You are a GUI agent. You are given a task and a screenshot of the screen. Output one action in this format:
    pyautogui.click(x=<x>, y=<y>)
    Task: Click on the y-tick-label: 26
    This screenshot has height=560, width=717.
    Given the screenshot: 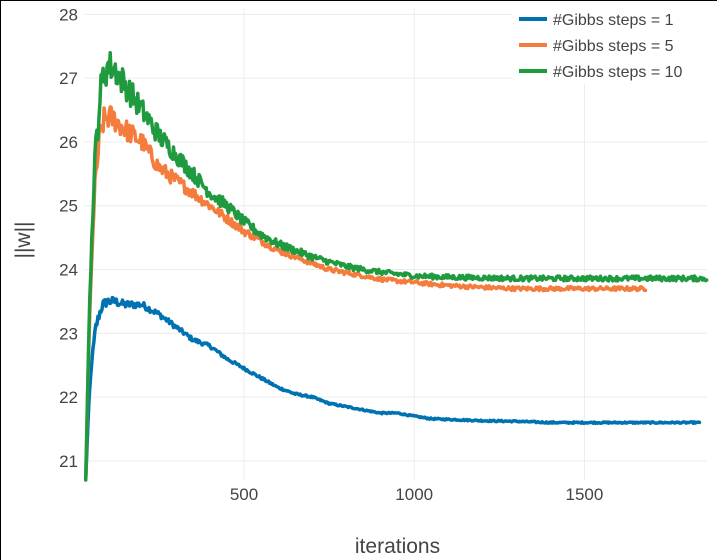 What is the action you would take?
    pyautogui.click(x=68, y=142)
    